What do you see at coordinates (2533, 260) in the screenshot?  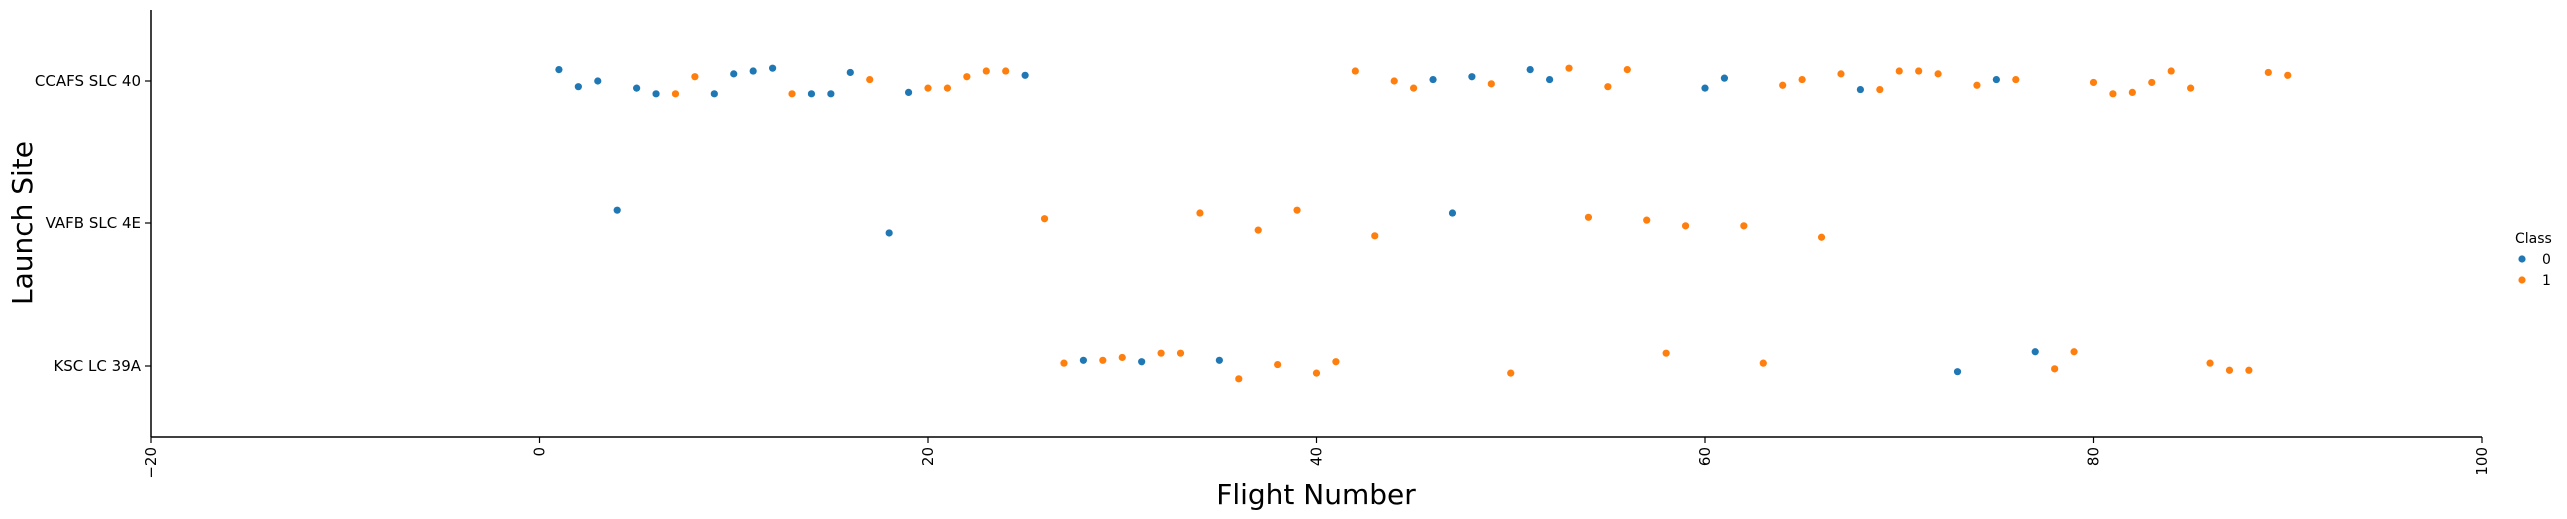 I see `legend: Class 0 1` at bounding box center [2533, 260].